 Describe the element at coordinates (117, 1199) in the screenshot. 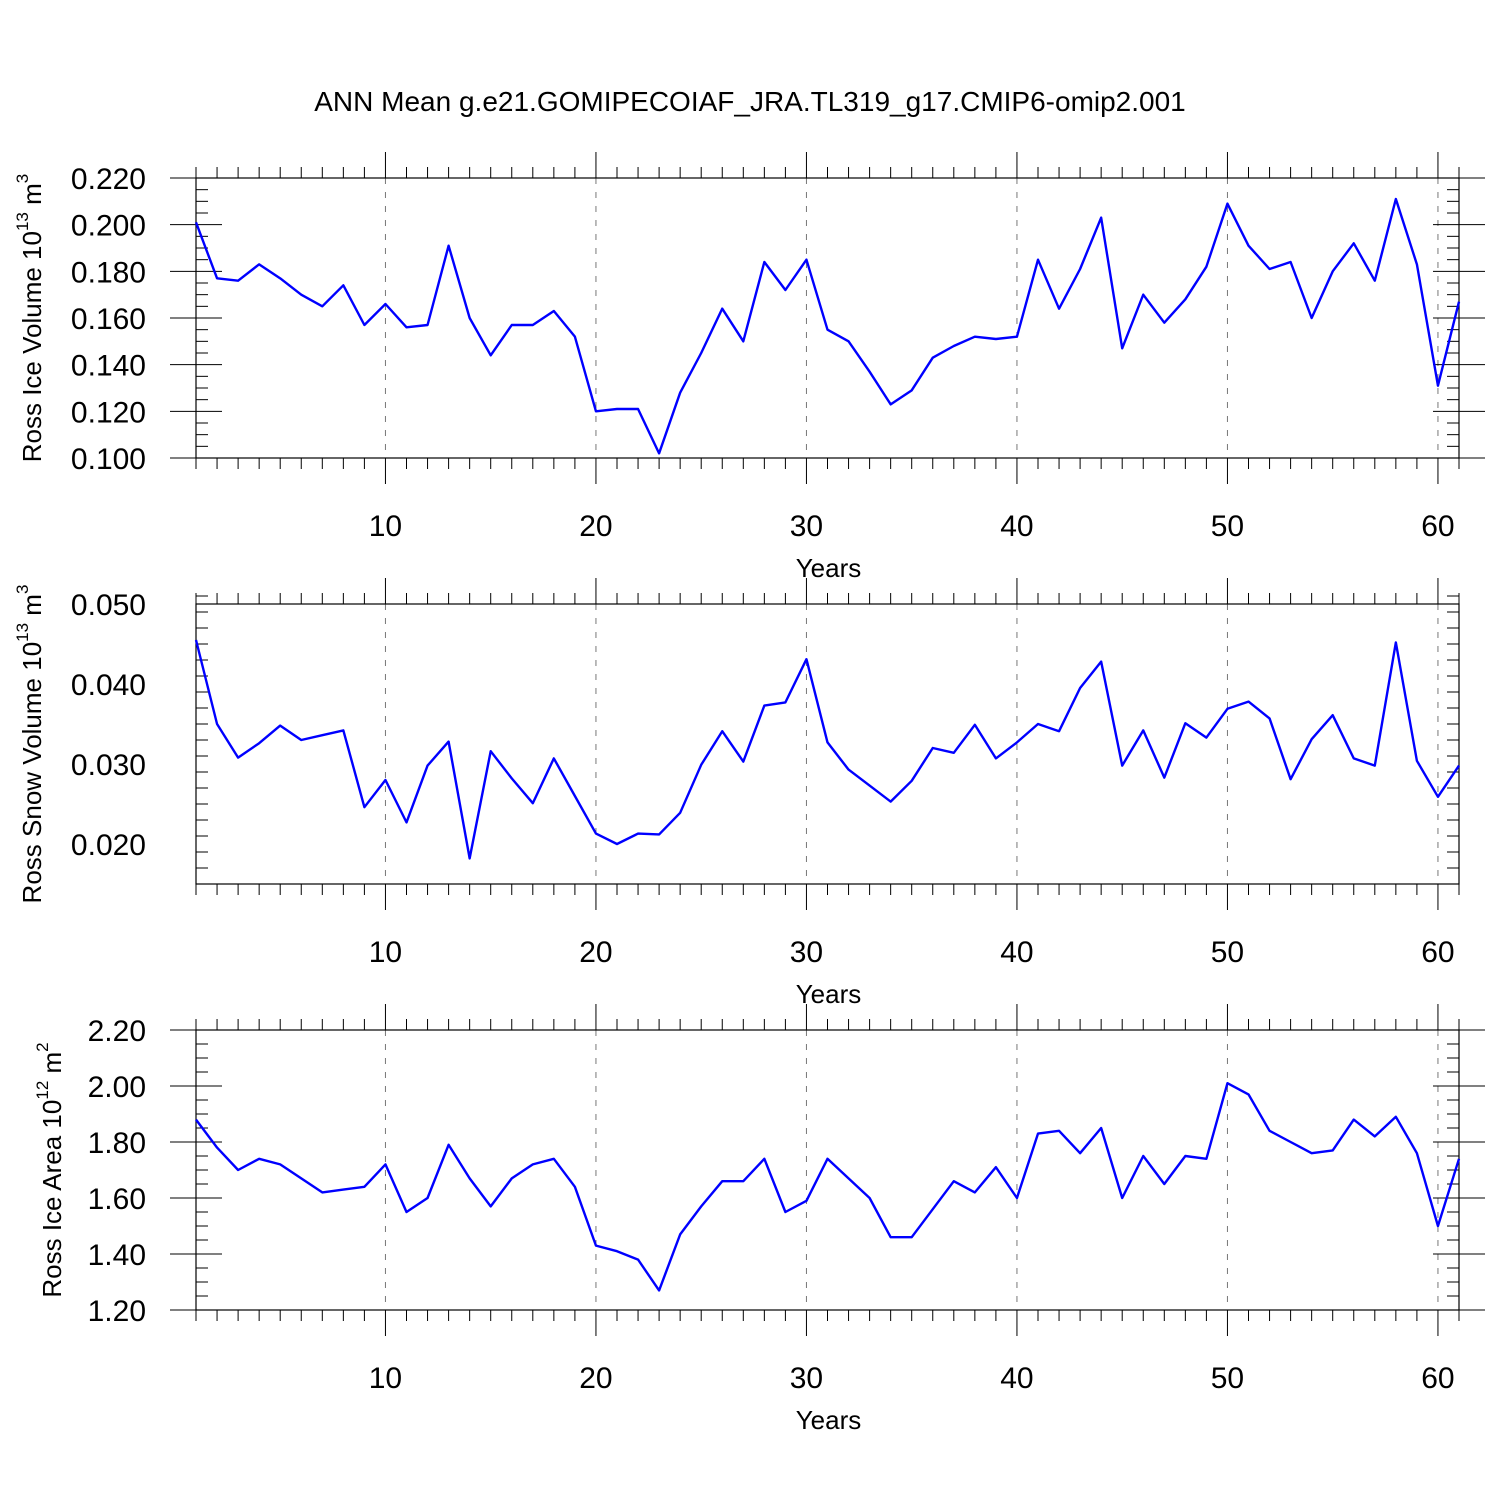

I see `y-tick-label: 1.60` at that location.